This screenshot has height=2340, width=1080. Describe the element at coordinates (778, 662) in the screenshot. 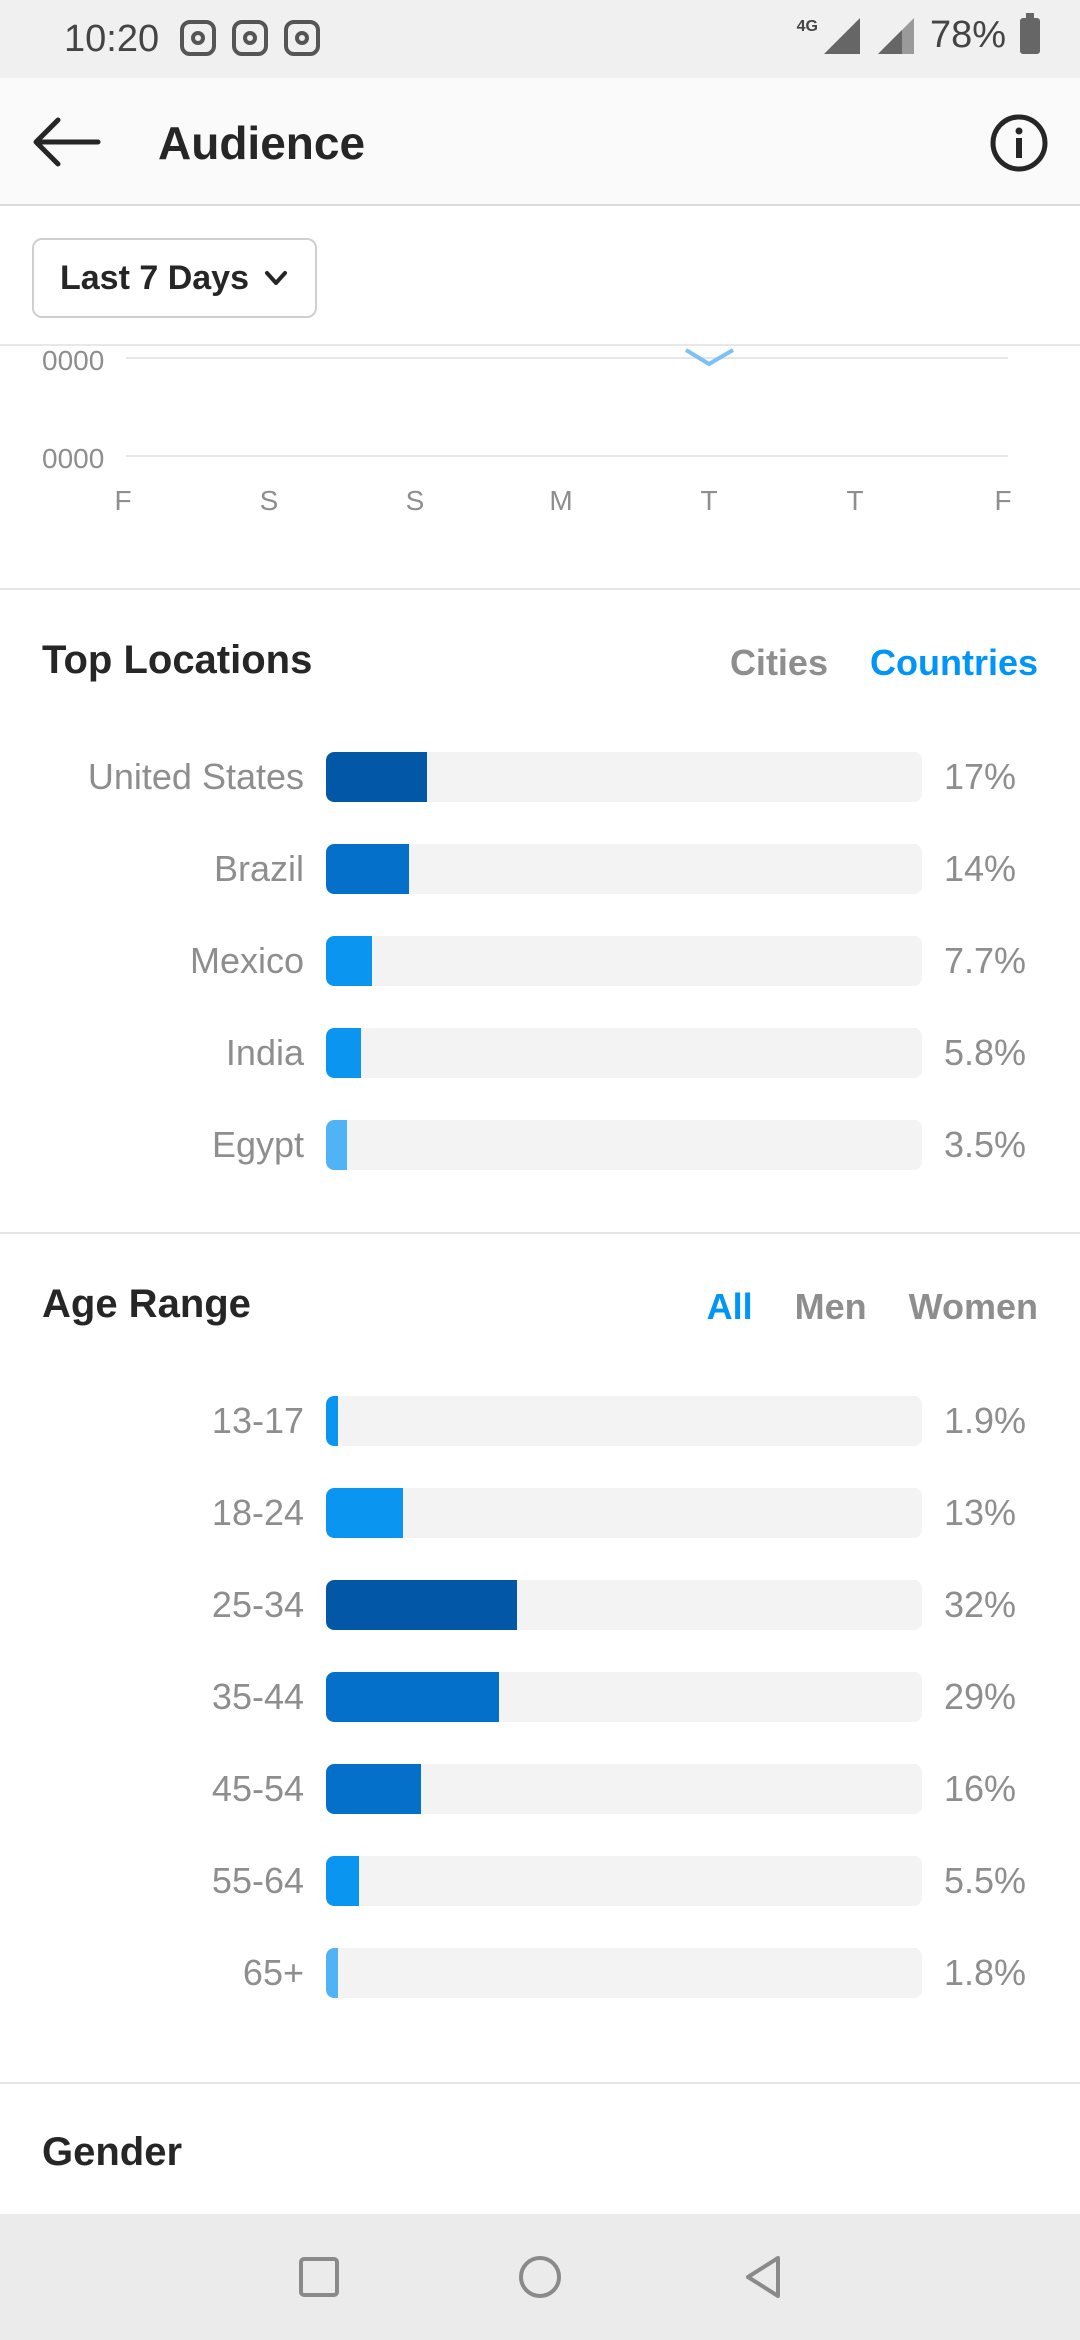

I see `tab-cities: Cities` at that location.